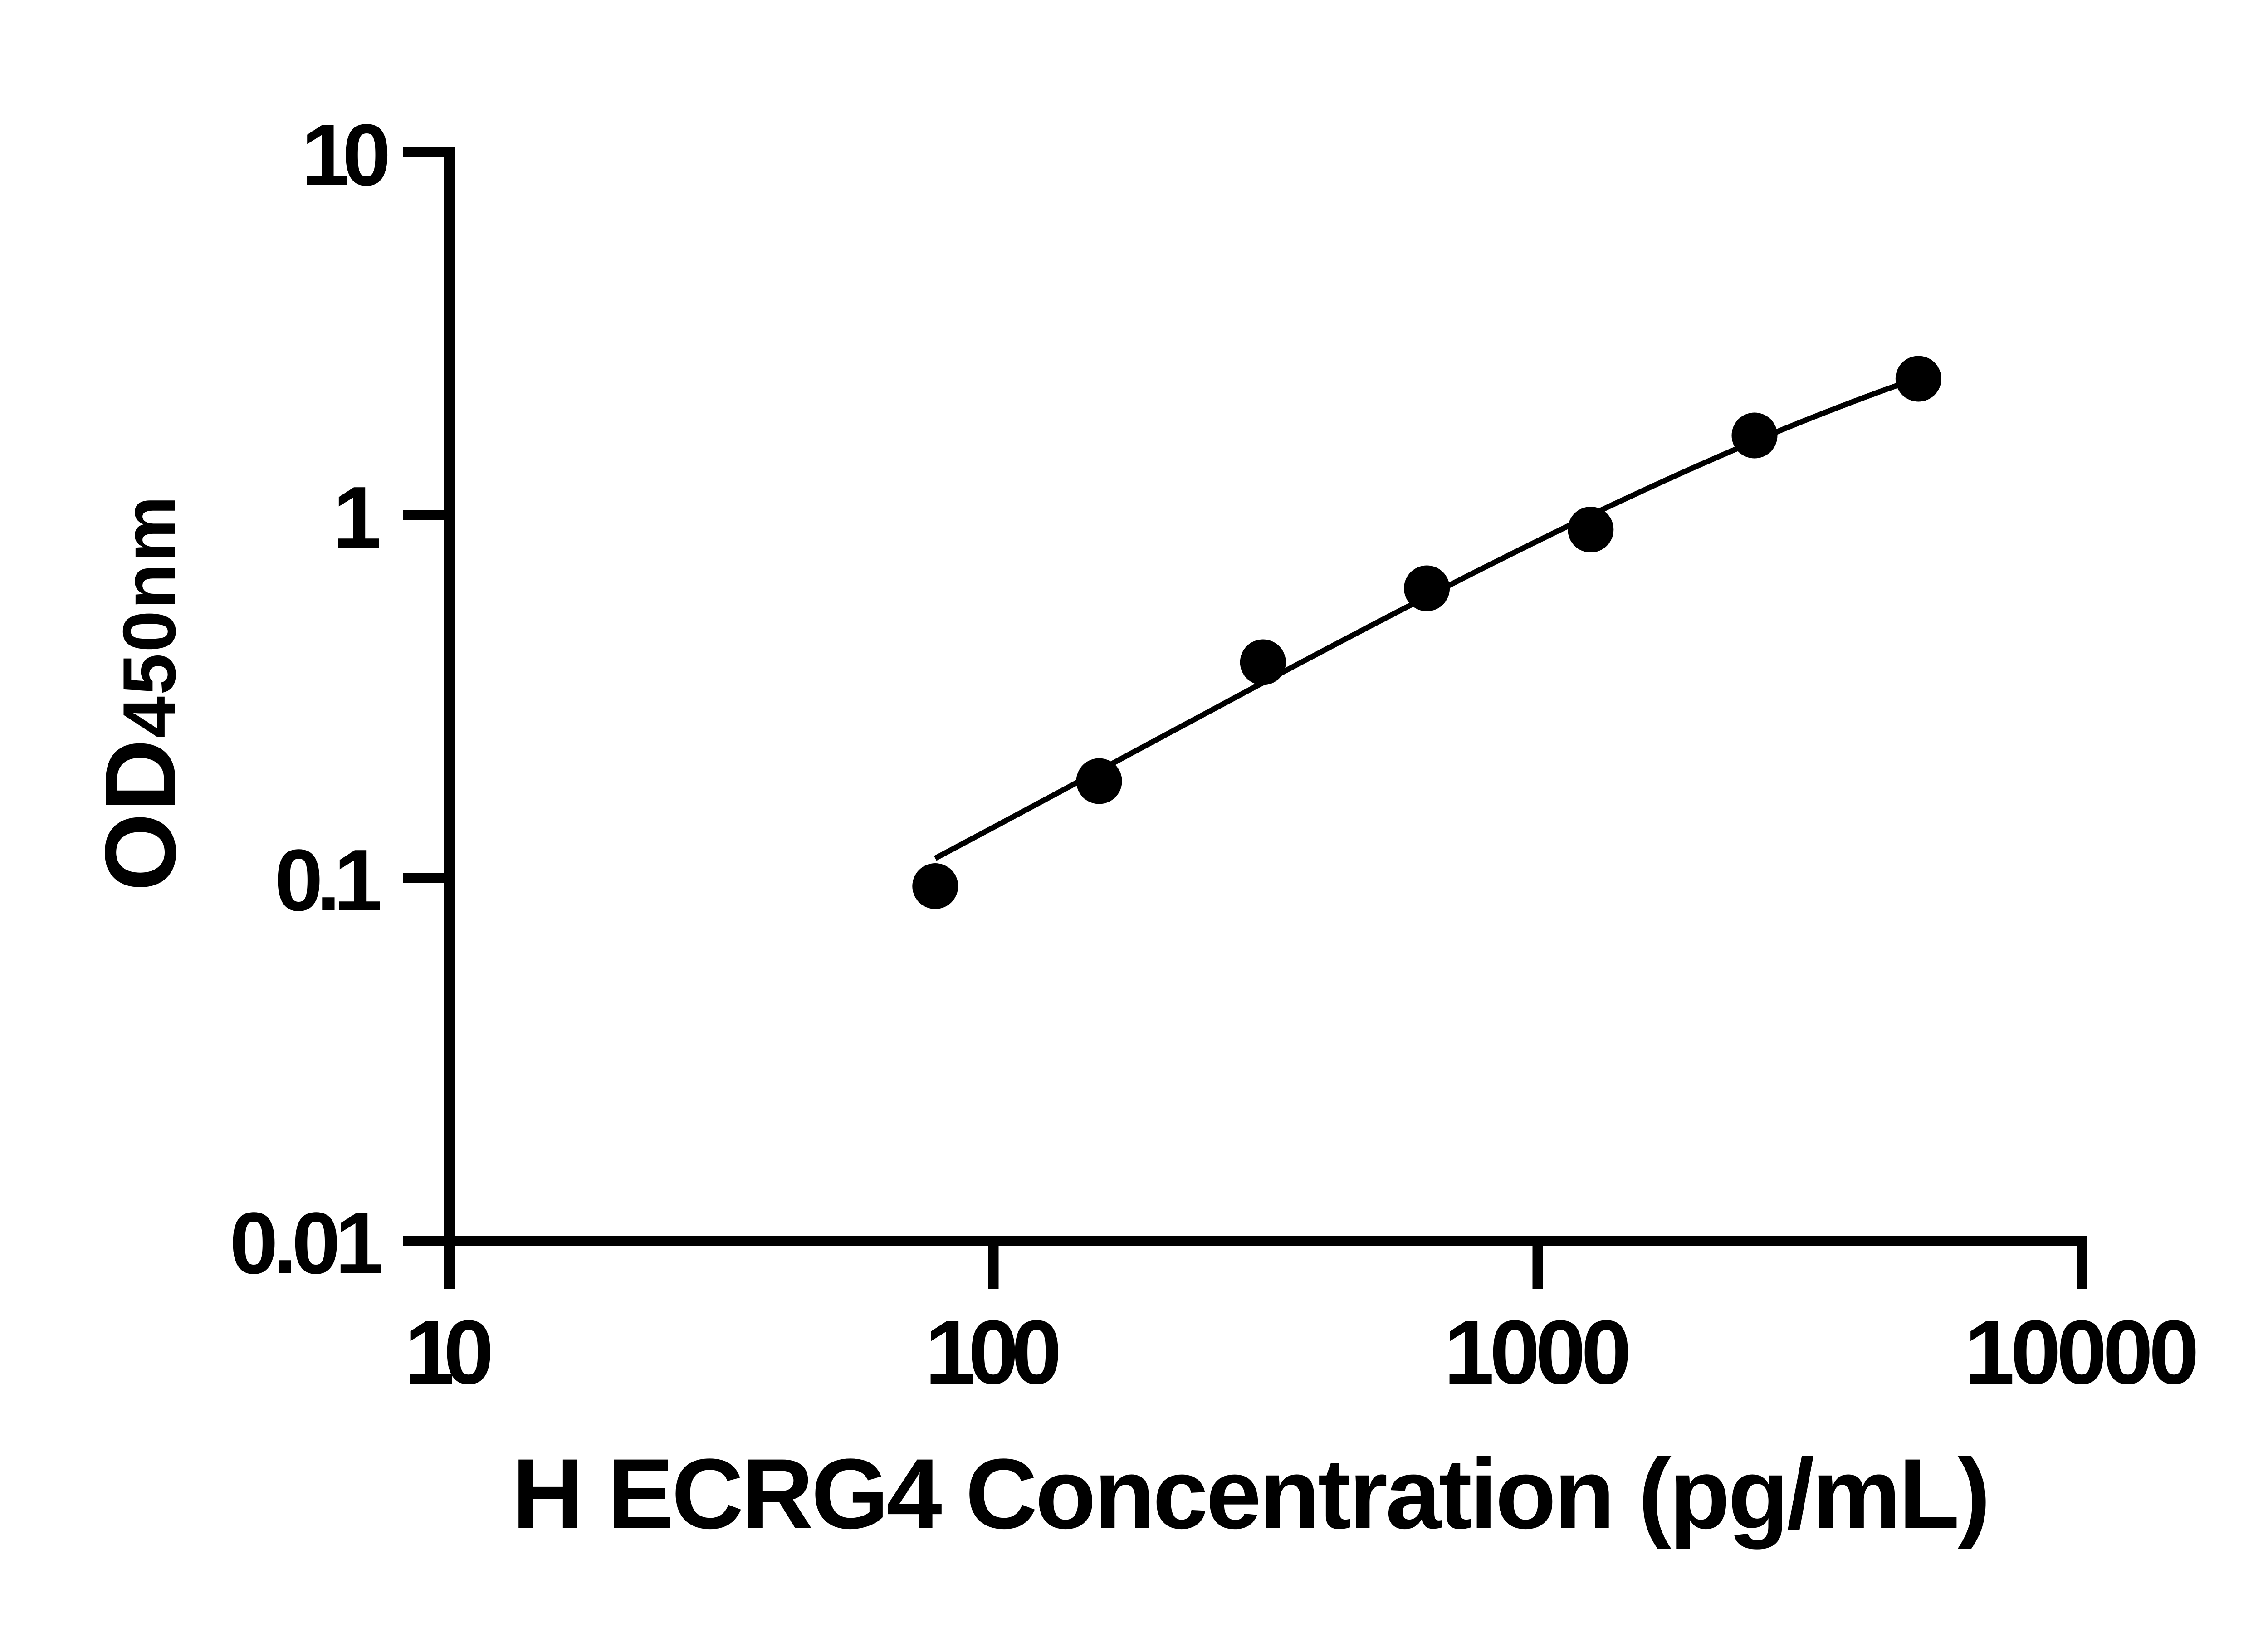 The height and width of the screenshot is (1633, 2268). I want to click on svg-text: H ECRG4 Concentration (pg/mL), so click(1251, 1494).